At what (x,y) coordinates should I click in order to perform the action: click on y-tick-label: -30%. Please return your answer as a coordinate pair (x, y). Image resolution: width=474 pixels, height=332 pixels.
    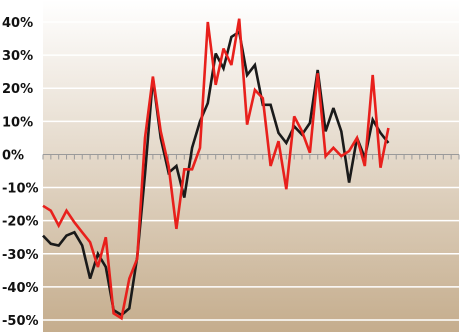
    Looking at the image, I should click on (20, 255).